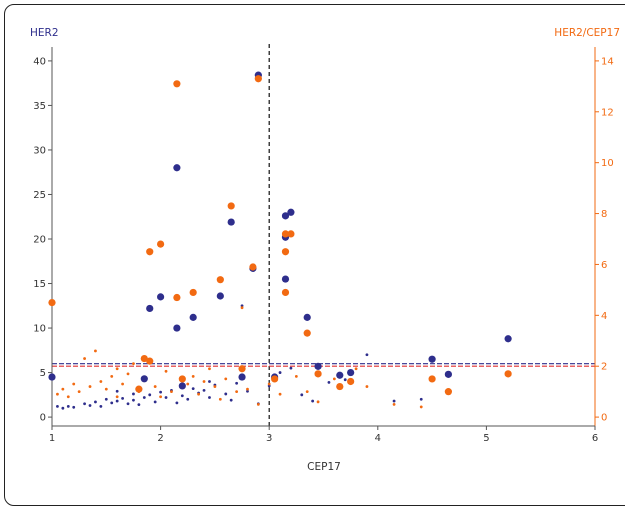 The image size is (625, 506). Describe the element at coordinates (604, 214) in the screenshot. I see `right-y-tick-label: 8` at that location.